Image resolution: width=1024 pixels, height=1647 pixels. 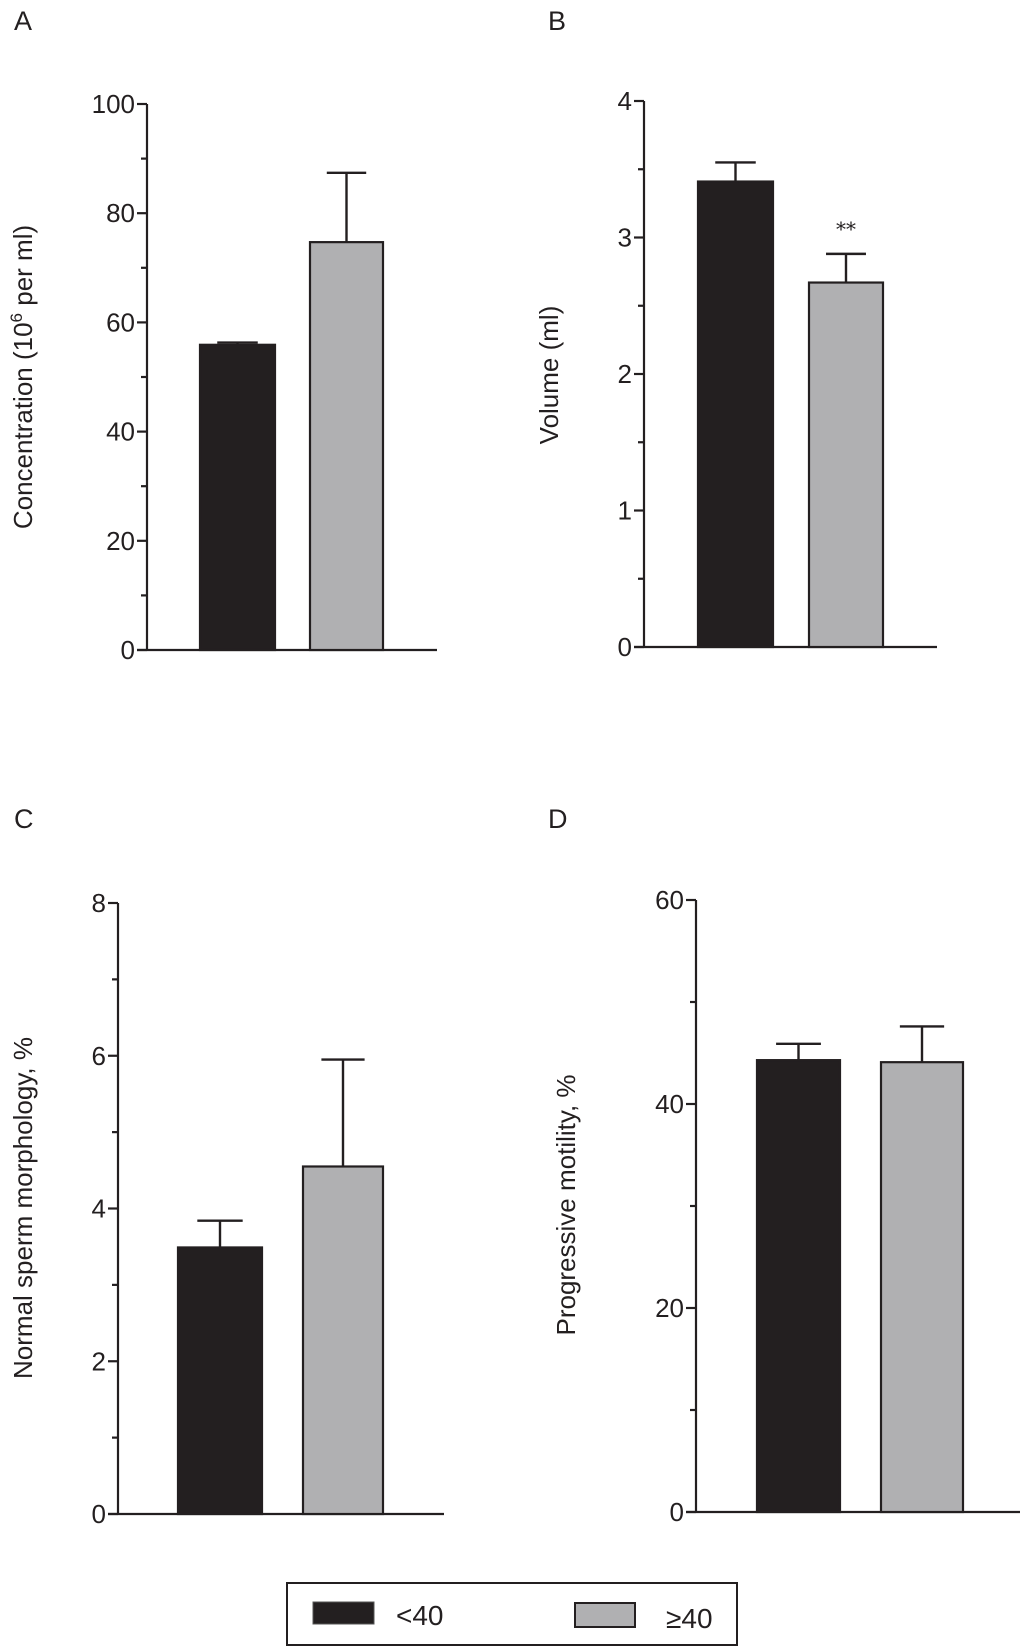 What do you see at coordinates (846, 229) in the screenshot?
I see `significance-marker: **` at bounding box center [846, 229].